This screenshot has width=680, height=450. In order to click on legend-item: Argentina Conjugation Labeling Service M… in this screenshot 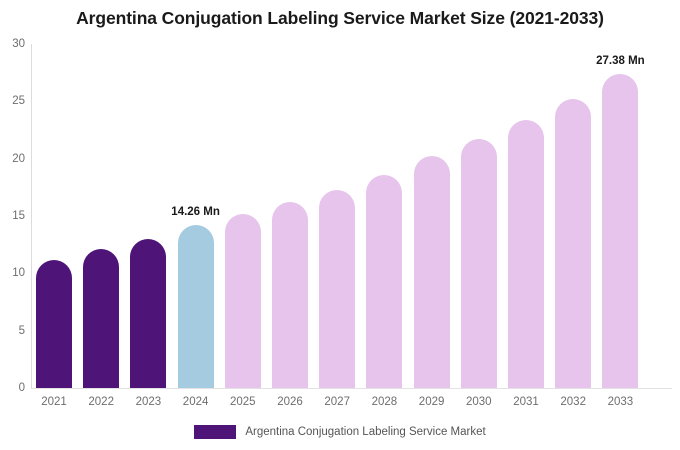, I will do `click(340, 432)`.